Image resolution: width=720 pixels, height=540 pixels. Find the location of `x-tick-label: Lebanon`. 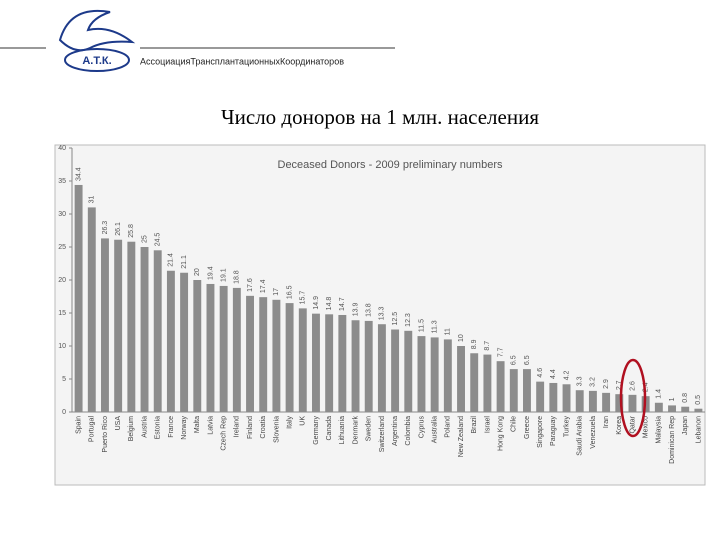

x-tick-label: Lebanon is located at coordinates (698, 429).